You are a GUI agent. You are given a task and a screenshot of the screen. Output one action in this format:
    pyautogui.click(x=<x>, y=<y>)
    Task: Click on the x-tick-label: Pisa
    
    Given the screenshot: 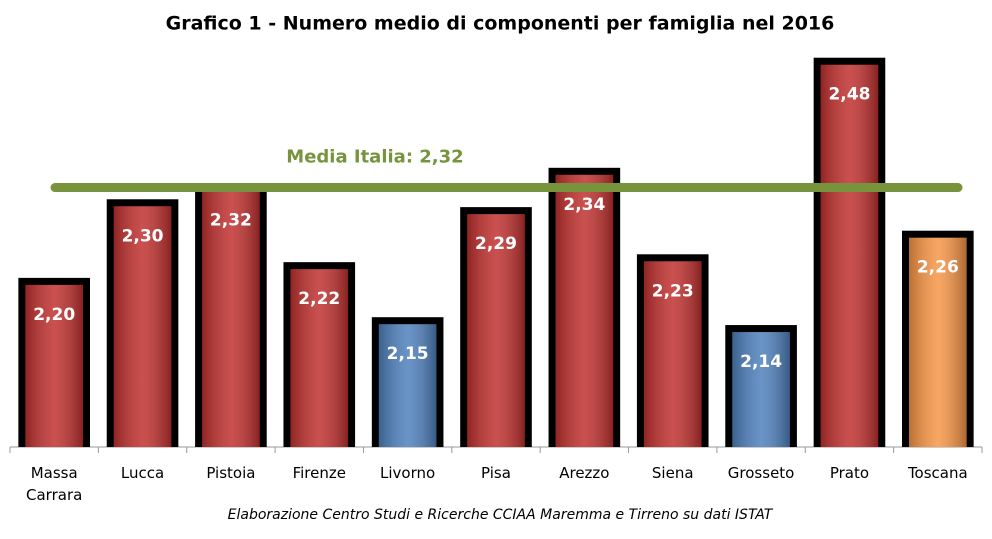 What is the action you would take?
    pyautogui.click(x=496, y=473)
    